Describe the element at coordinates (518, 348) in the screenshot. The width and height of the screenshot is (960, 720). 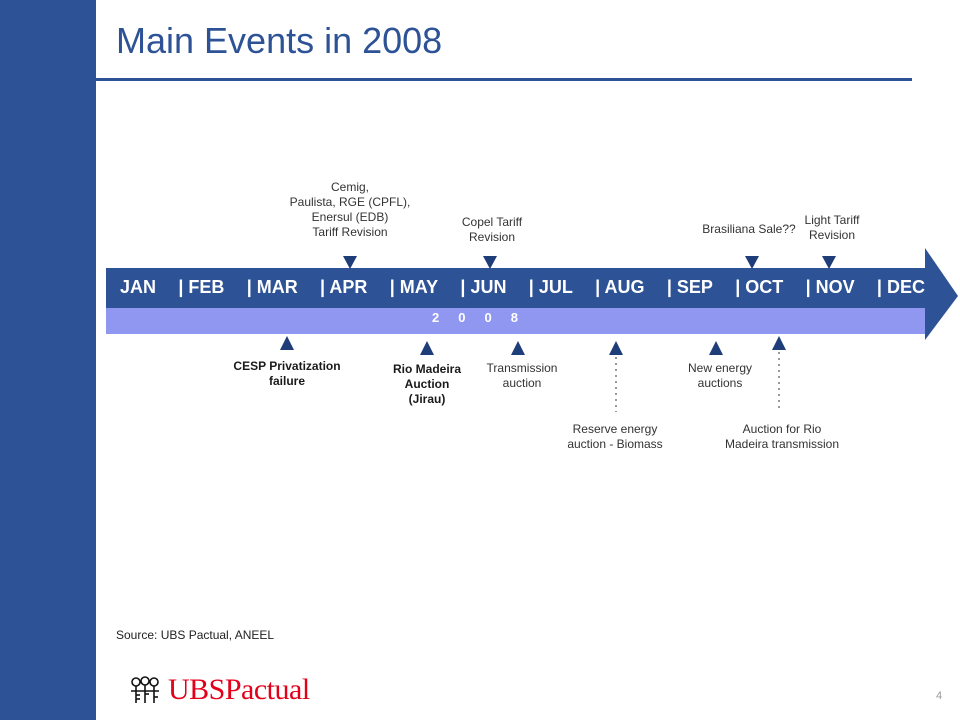
I see `marker-jun-up` at that location.